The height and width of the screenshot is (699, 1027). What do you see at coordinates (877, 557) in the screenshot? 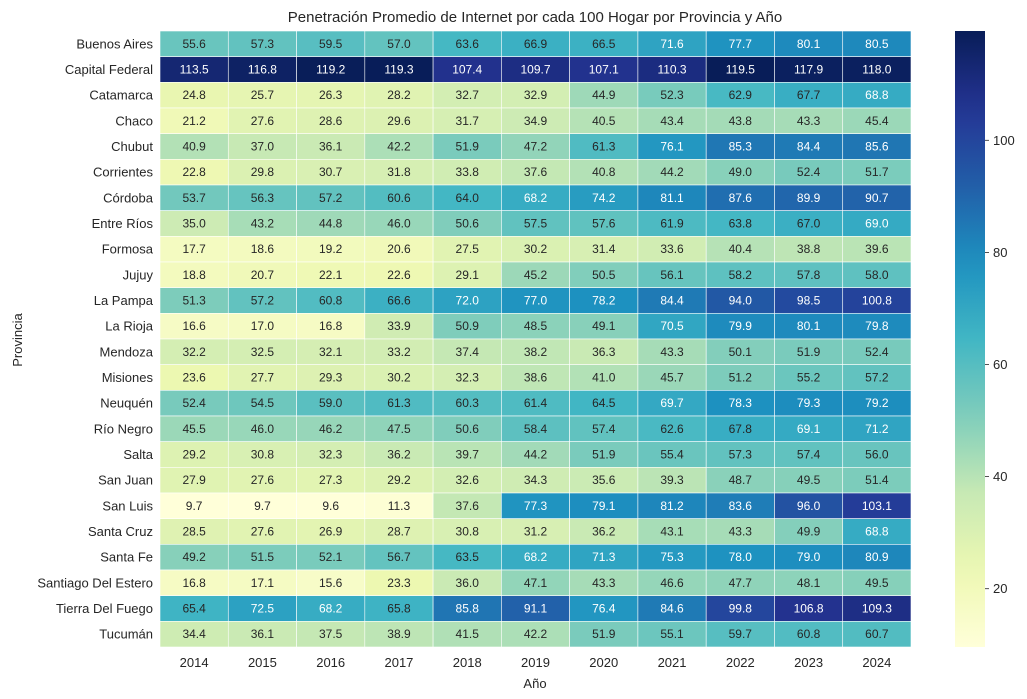
I see `cell-value-label: 80.9` at bounding box center [877, 557].